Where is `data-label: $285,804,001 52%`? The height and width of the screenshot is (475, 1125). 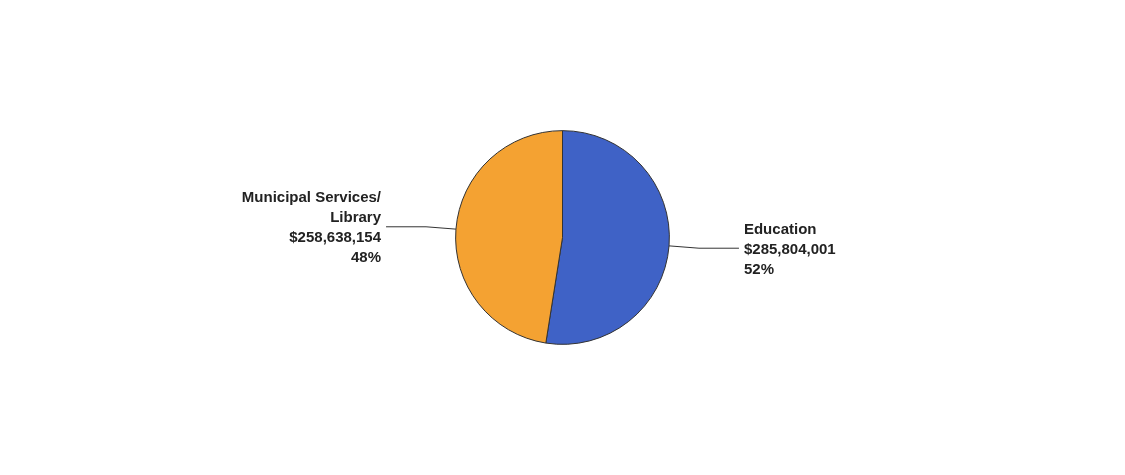
data-label: $285,804,001 52% is located at coordinates (789, 258).